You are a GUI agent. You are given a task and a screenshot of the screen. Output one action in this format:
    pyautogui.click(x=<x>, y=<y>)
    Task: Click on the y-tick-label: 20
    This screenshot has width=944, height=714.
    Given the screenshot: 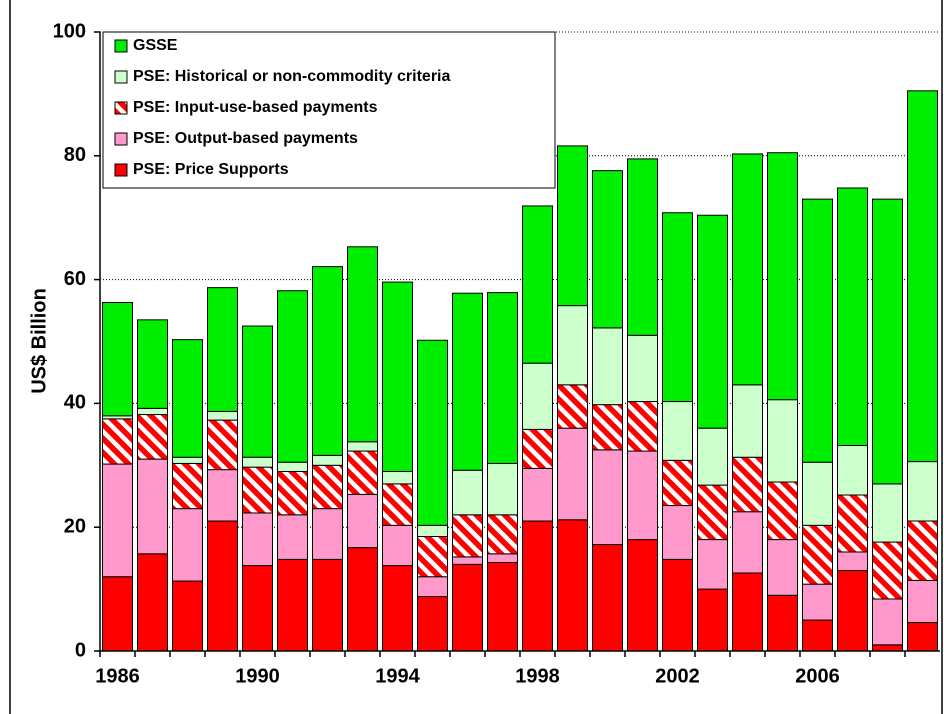 What is the action you would take?
    pyautogui.click(x=75, y=526)
    